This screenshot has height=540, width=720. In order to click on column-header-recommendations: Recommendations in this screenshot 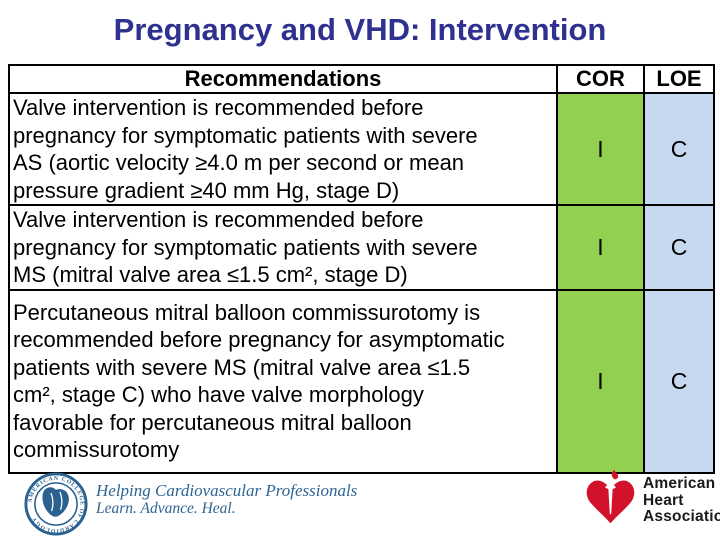, I will do `click(283, 79)`.